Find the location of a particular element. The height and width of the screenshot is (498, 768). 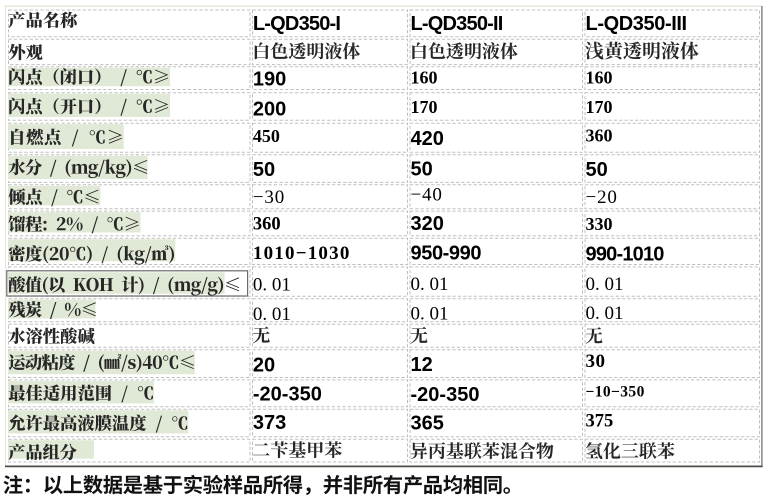

svg-text: L-QD350-II is located at coordinates (457, 24).